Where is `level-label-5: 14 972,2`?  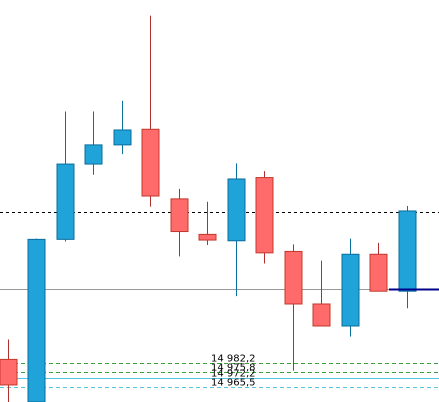 level-label-5: 14 972,2 is located at coordinates (233, 374).